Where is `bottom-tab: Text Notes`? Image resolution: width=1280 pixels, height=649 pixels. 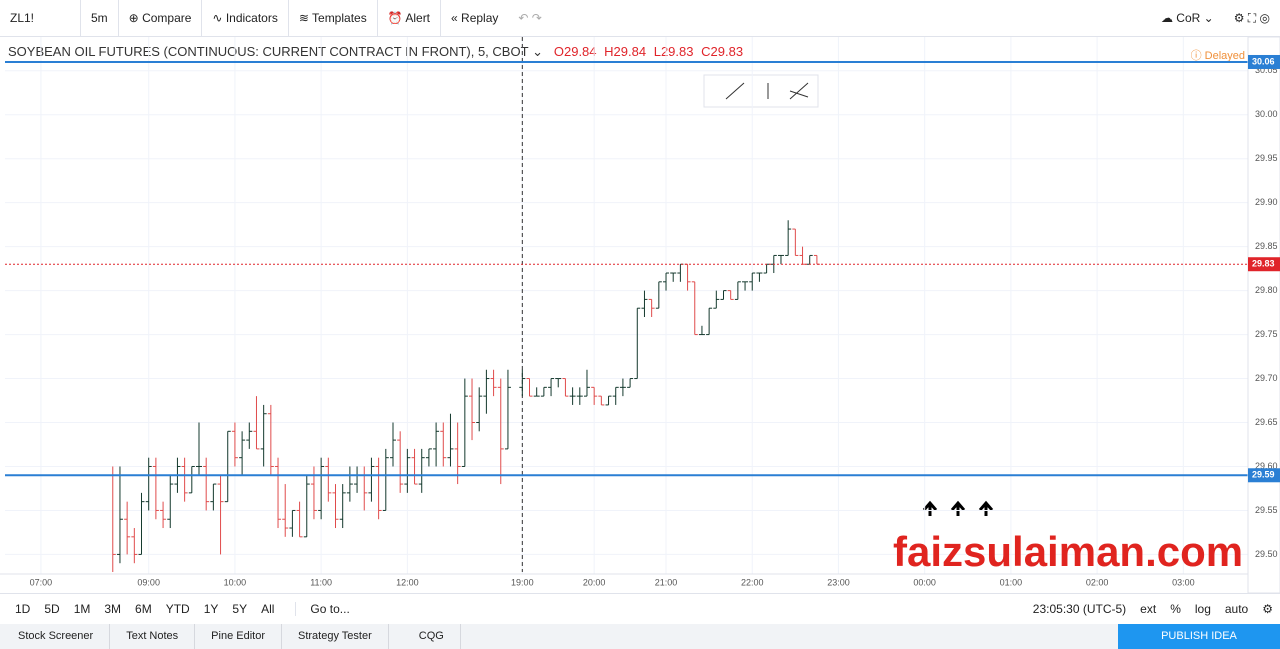 bottom-tab: Text Notes is located at coordinates (153, 636).